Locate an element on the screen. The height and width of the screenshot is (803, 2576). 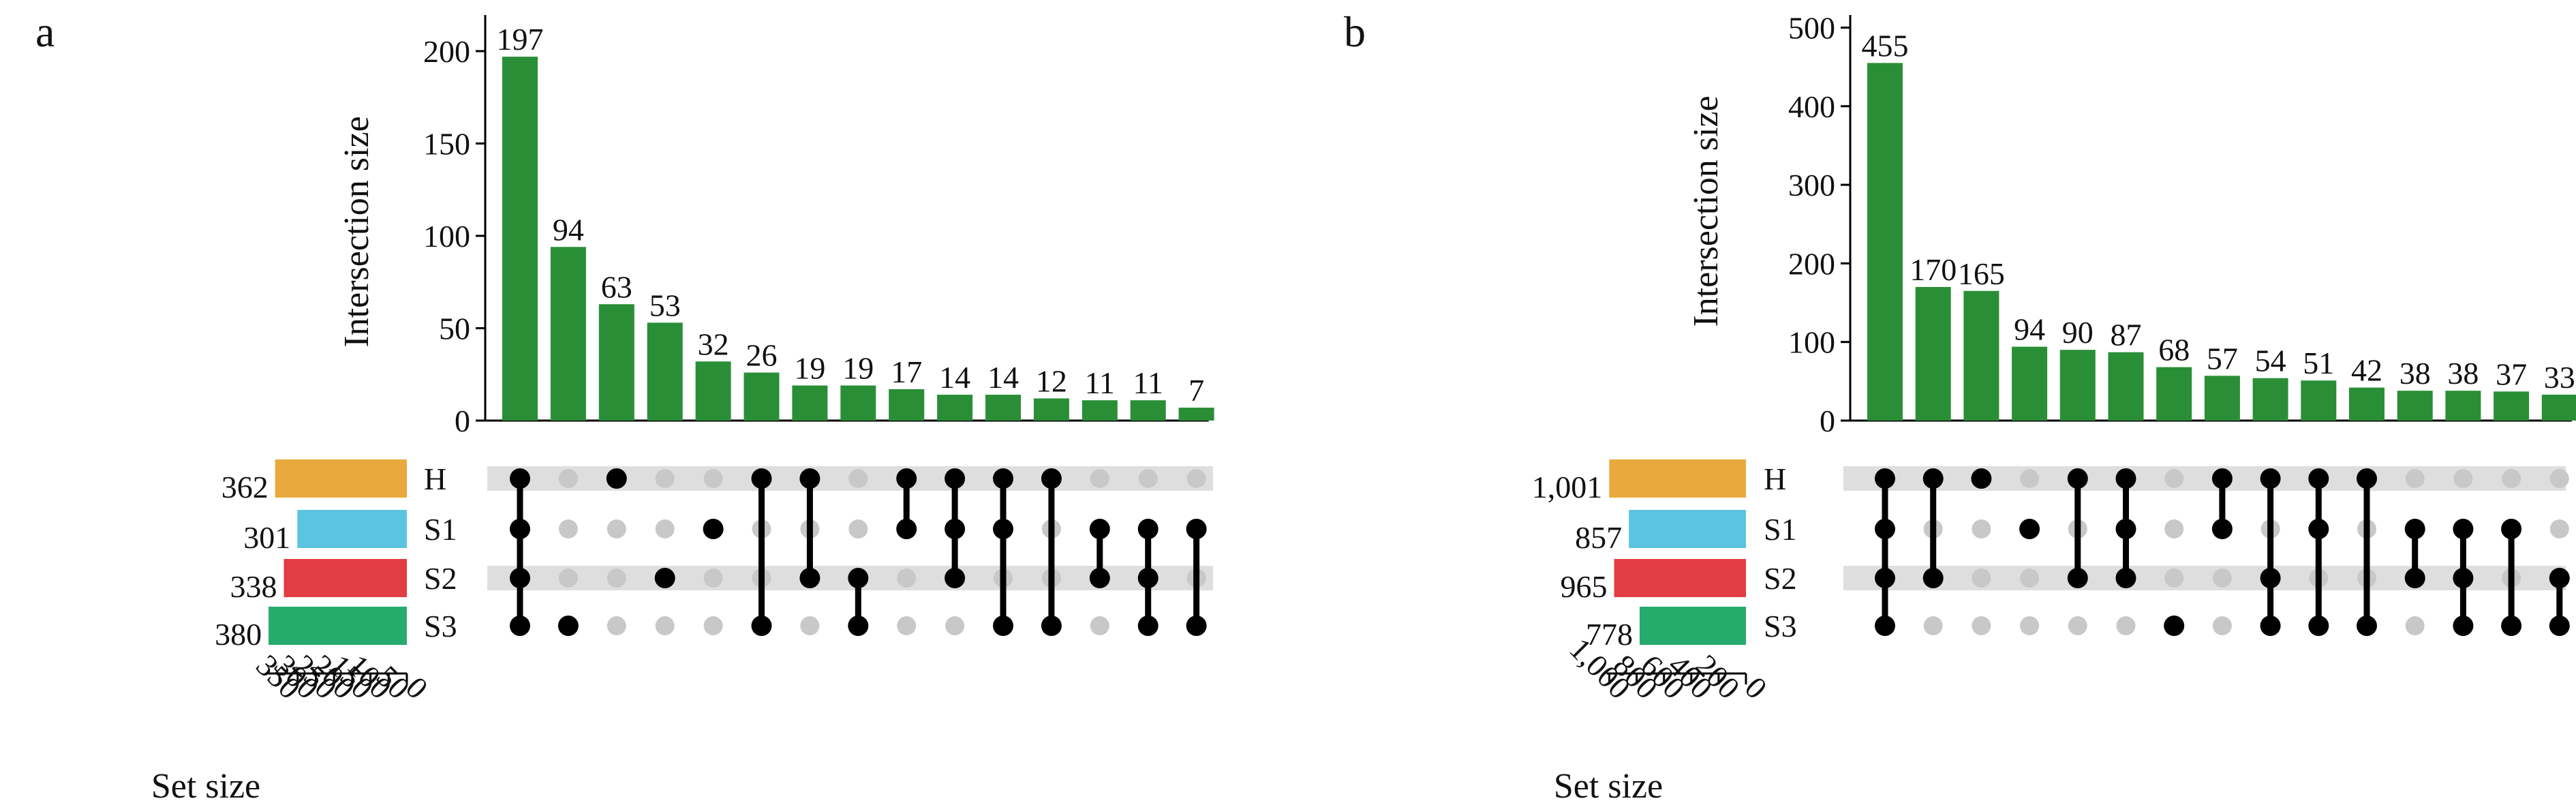
panel-a-intersection-value-label: 32 is located at coordinates (713, 344).